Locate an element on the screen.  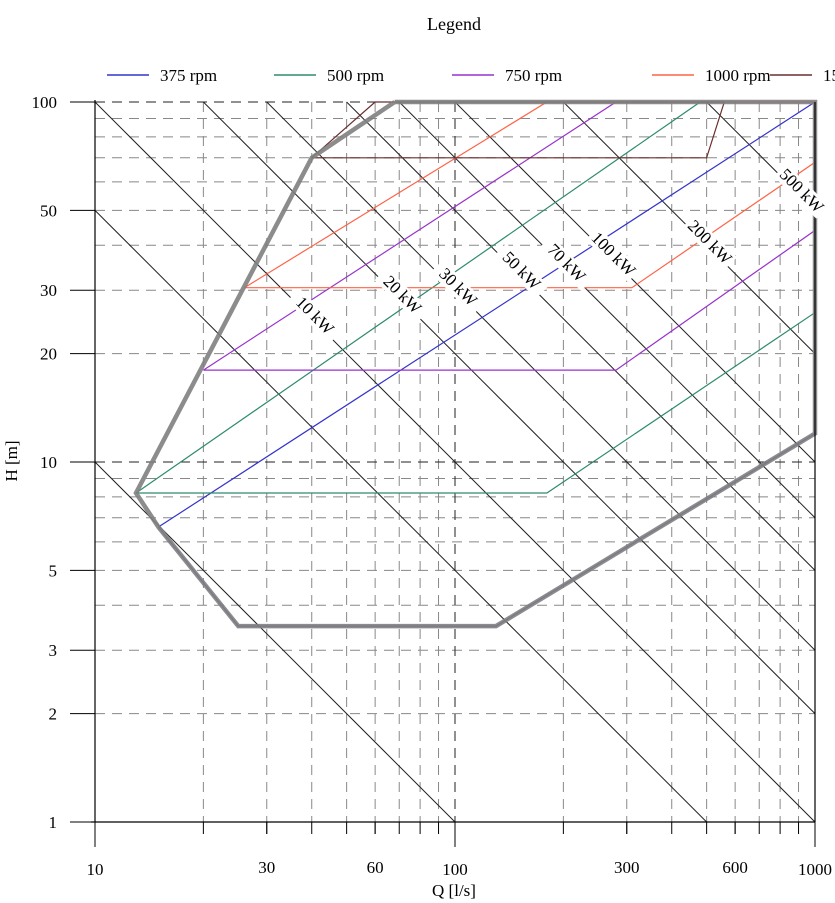
x-tick-label-10: 10 is located at coordinates (95, 869).